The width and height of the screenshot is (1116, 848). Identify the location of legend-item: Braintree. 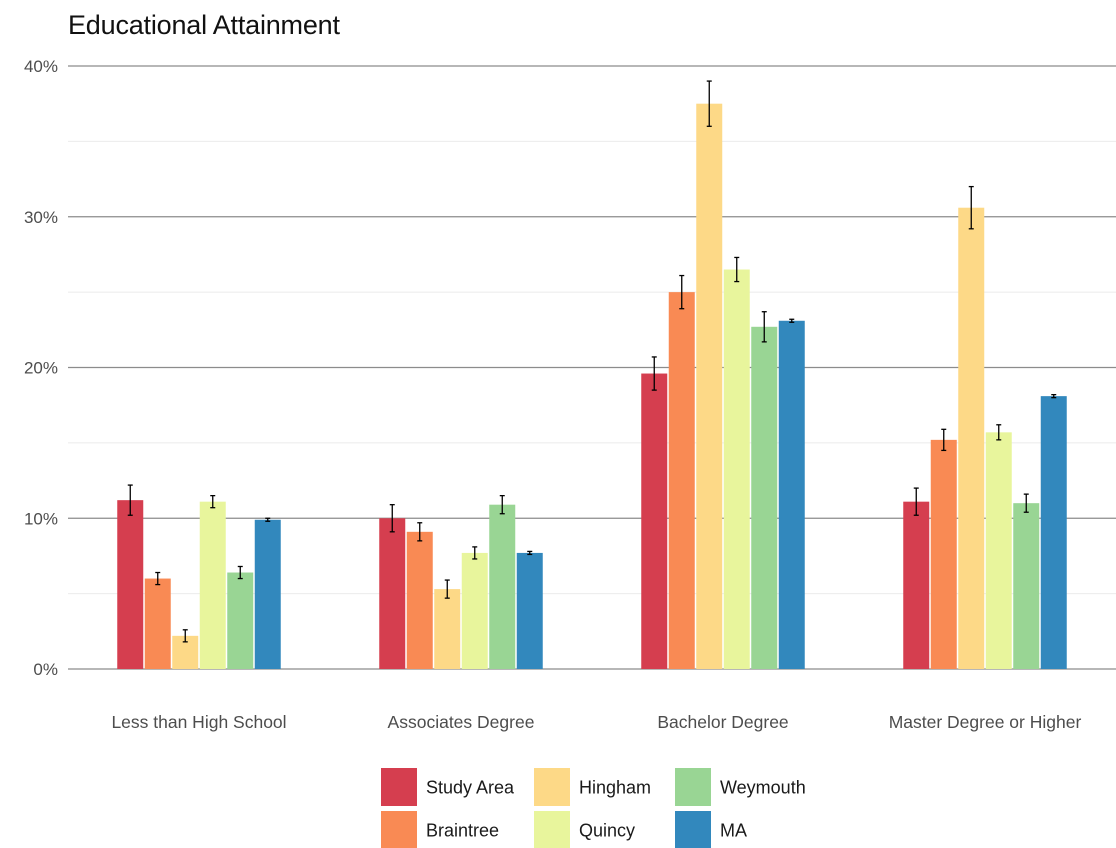
(440, 829).